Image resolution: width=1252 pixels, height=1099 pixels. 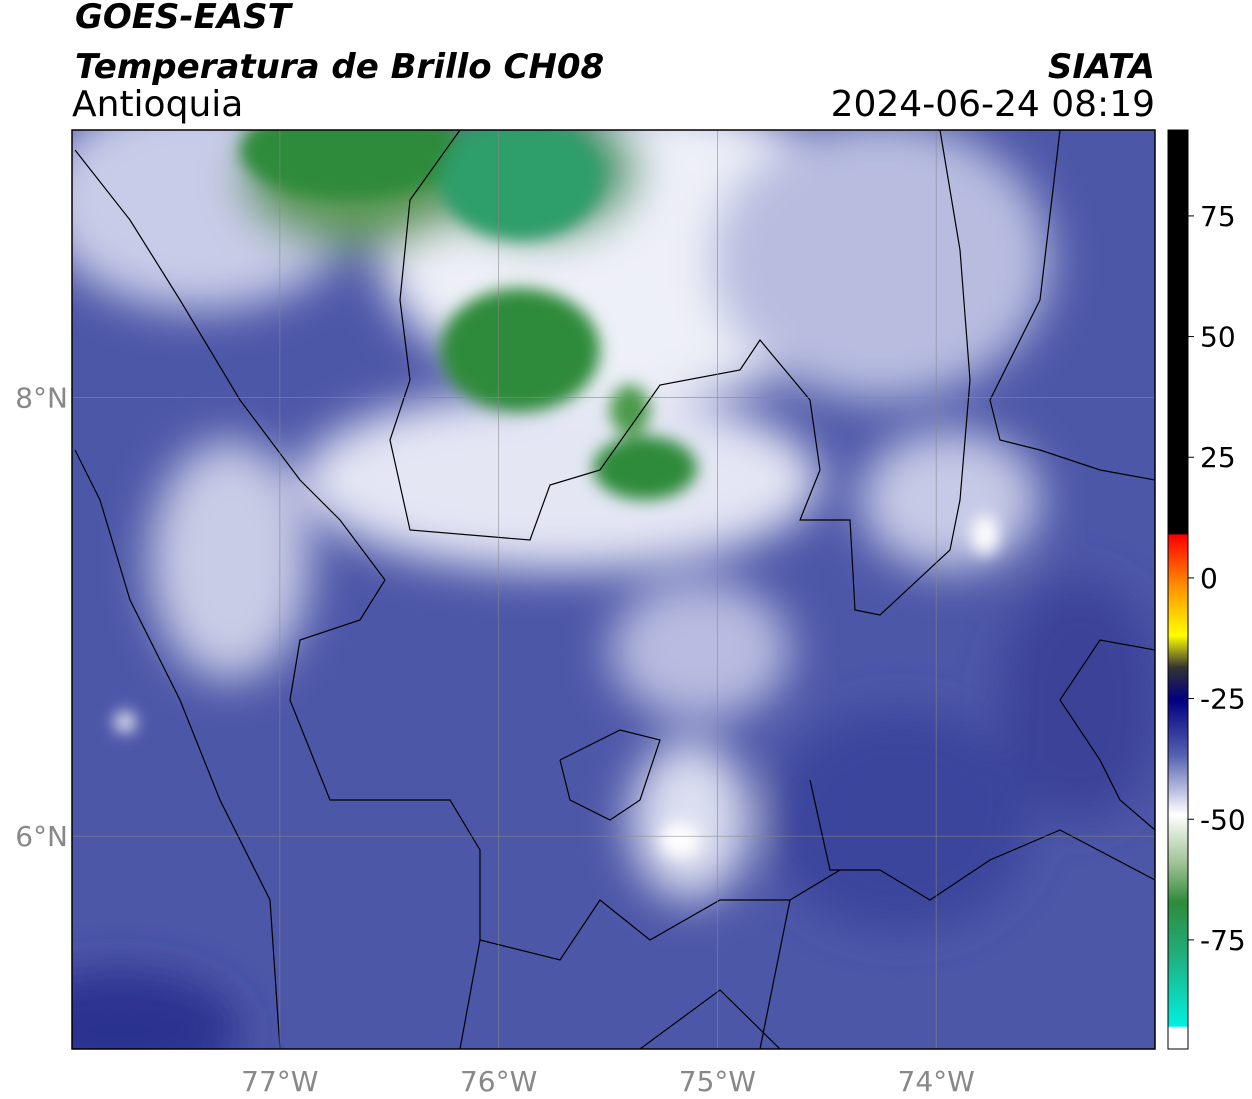 What do you see at coordinates (936, 1081) in the screenshot?
I see `x-tick-label: 74°W` at bounding box center [936, 1081].